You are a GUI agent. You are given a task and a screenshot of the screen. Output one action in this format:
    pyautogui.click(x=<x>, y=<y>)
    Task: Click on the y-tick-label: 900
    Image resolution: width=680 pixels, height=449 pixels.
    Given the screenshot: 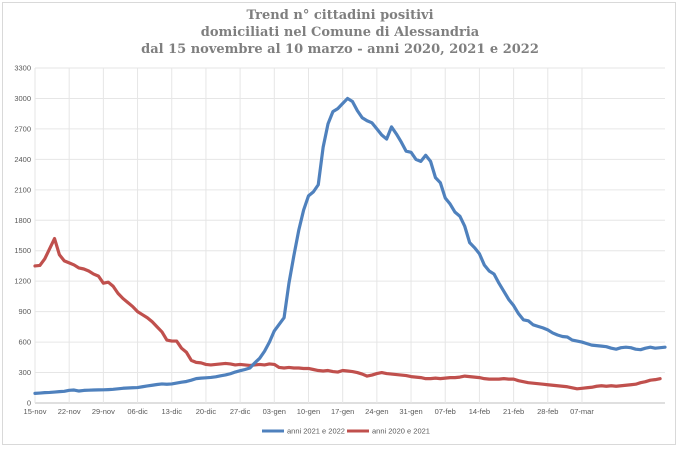 What is the action you would take?
    pyautogui.click(x=24, y=311)
    